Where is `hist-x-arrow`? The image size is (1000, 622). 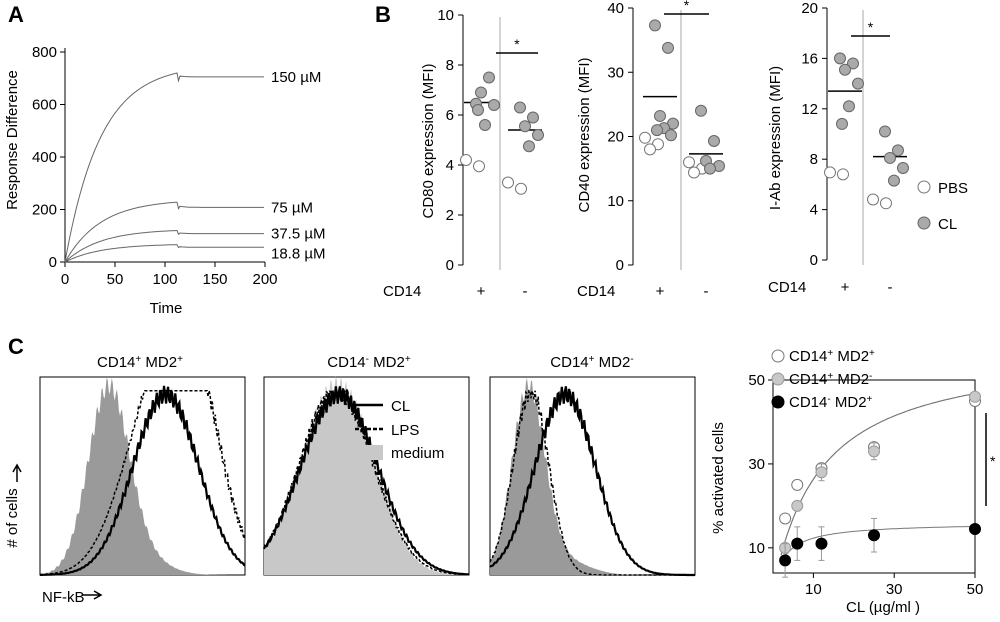 hist-x-arrow is located at coordinates (92, 595).